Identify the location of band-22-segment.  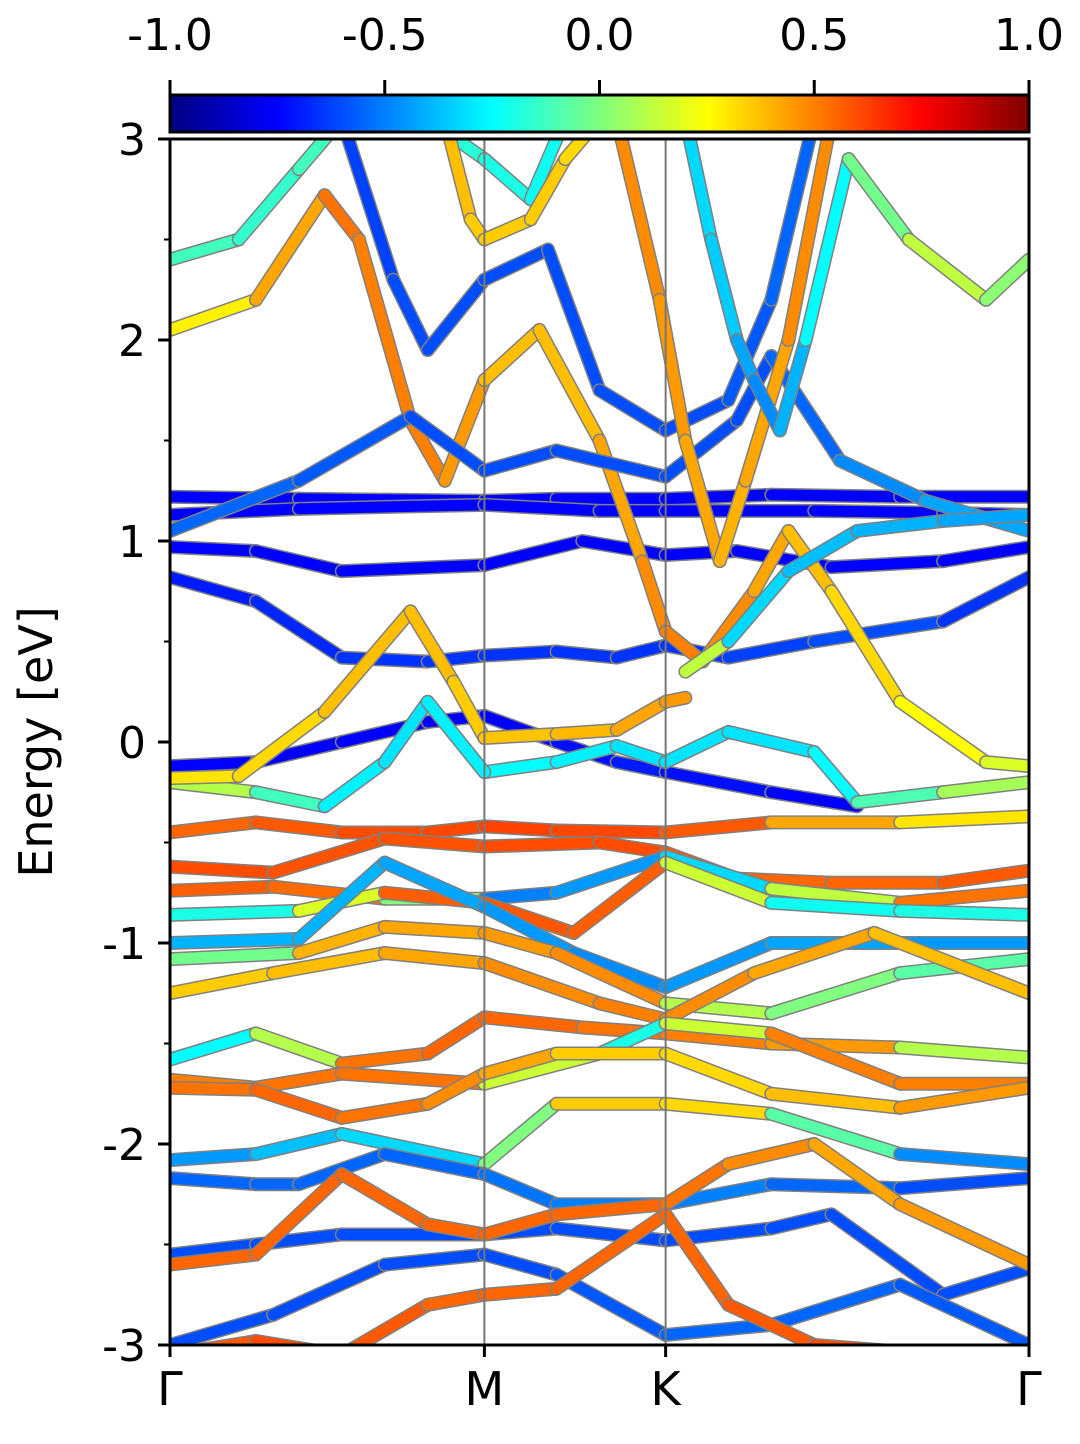
(611, 978).